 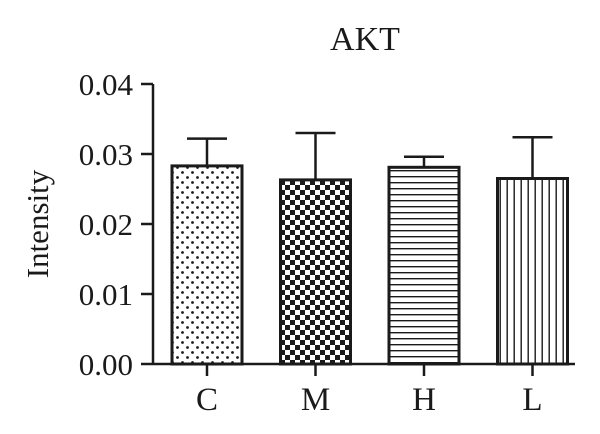 I want to click on y-tick-label: 0.02, so click(x=106, y=224).